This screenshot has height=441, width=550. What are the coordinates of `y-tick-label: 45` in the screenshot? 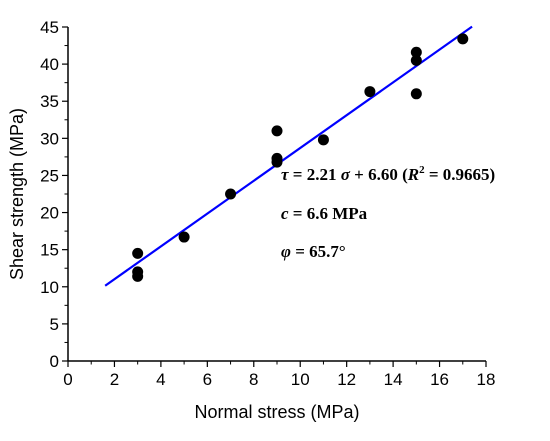 It's located at (49, 27).